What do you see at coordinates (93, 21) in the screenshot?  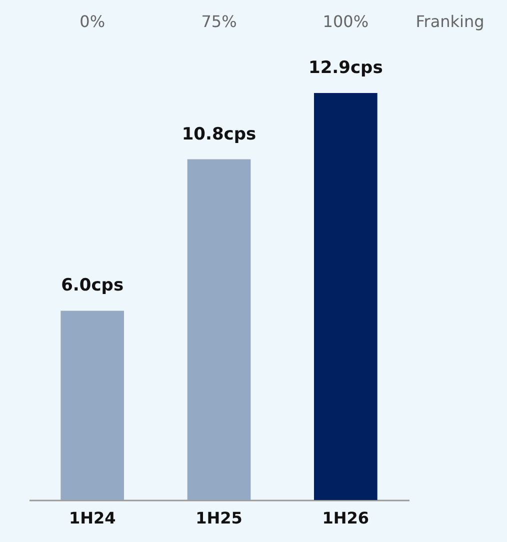 I see `text: 0%` at bounding box center [93, 21].